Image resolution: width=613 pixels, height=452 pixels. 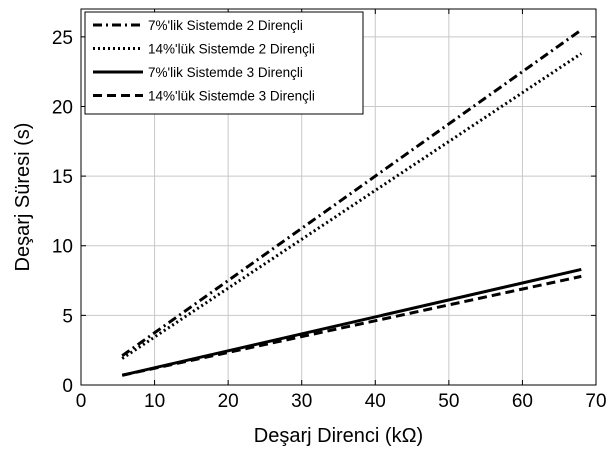 What do you see at coordinates (301, 401) in the screenshot?
I see `x-tick-label: 30` at bounding box center [301, 401].